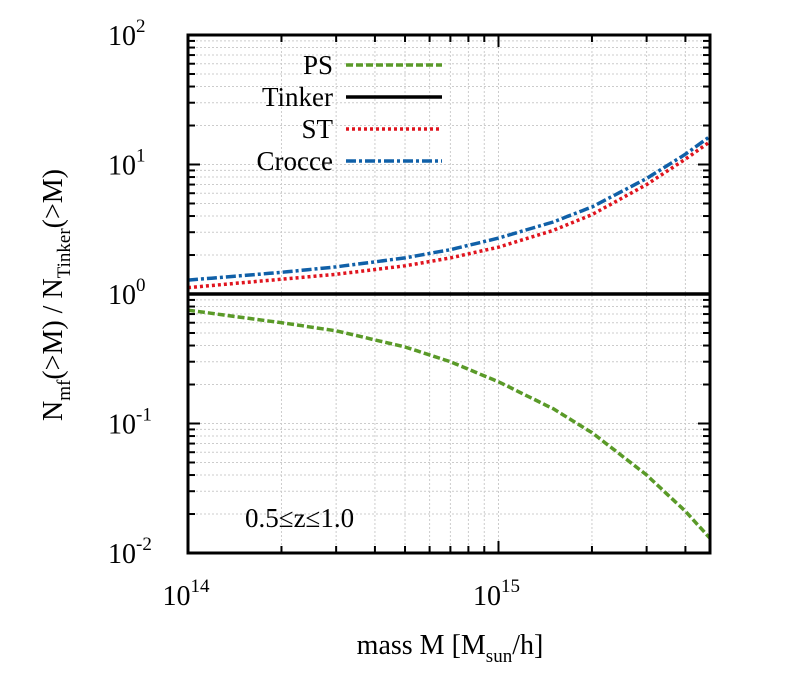 This screenshot has width=789, height=690. I want to click on legend-label-st: ST, so click(317, 129).